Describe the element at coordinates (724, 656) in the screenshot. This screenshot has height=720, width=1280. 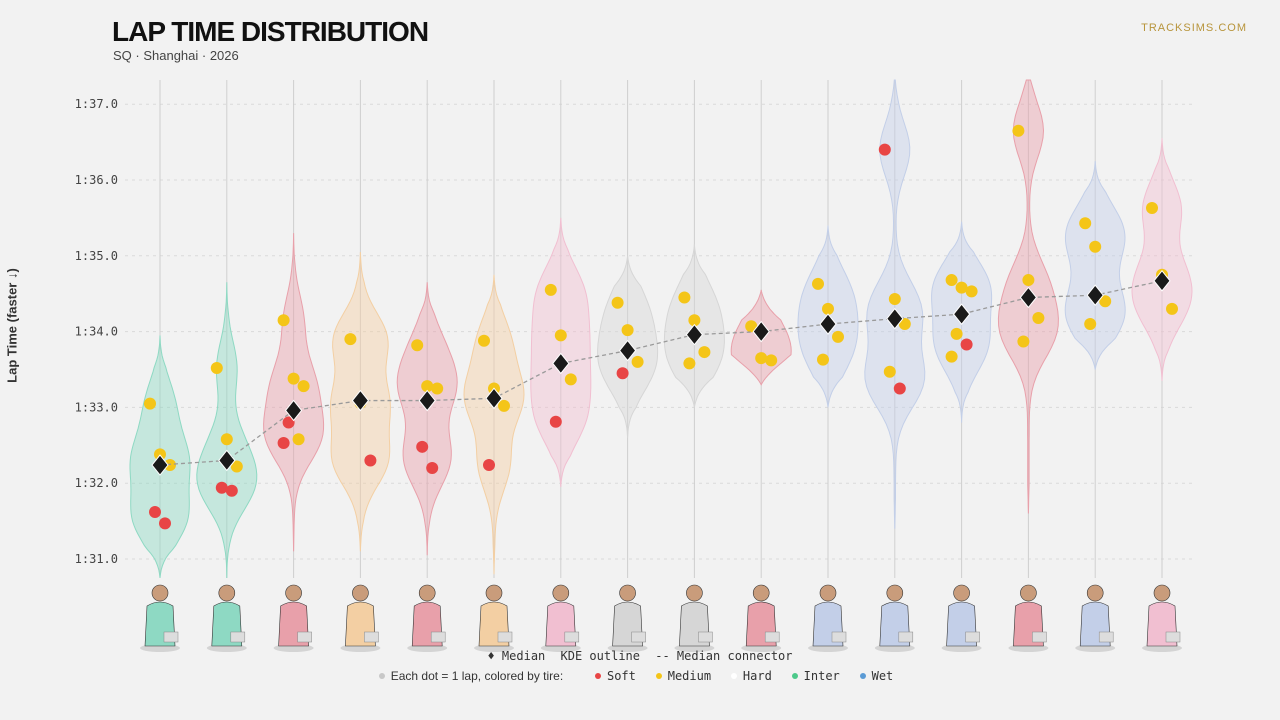
I see `legend-connector: -- Median connector` at that location.